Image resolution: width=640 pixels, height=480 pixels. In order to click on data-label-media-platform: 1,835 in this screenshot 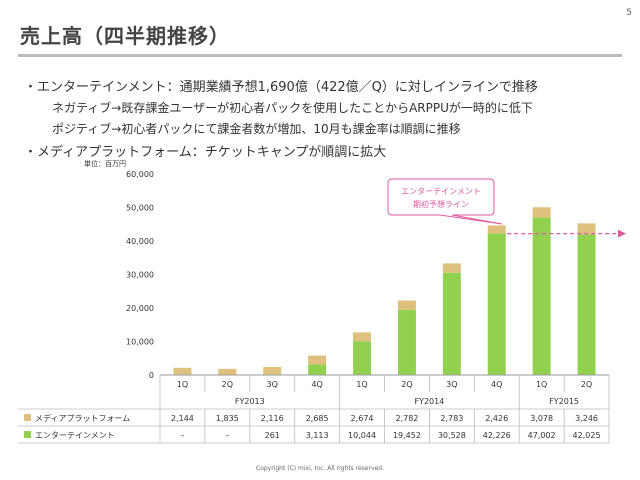, I will do `click(227, 418)`.